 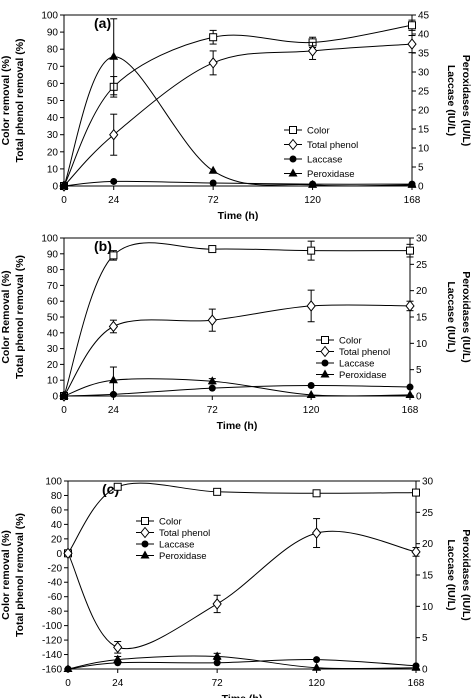 I want to click on y-left-tick-label: -100, so click(x=52, y=626).